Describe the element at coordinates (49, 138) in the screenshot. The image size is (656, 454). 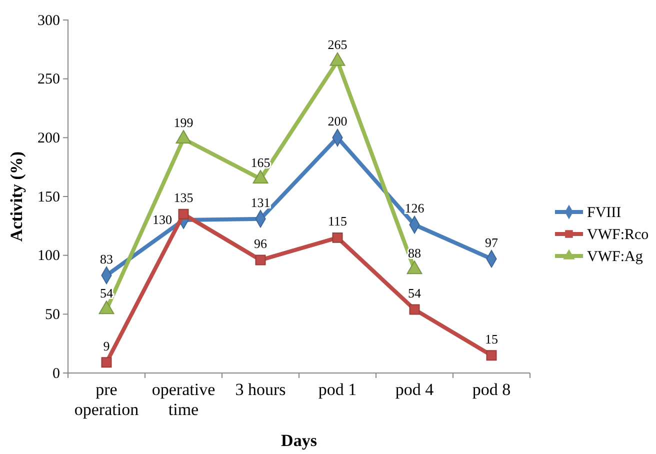
I see `y-tick-label: 200` at that location.